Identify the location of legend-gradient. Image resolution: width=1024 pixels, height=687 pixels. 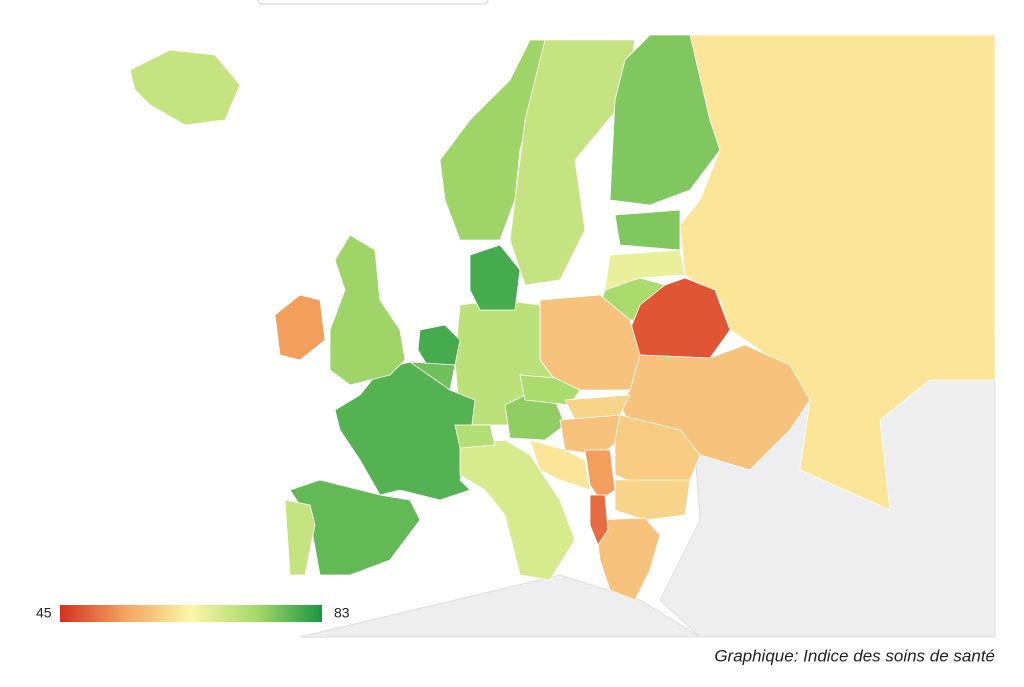
(191, 613).